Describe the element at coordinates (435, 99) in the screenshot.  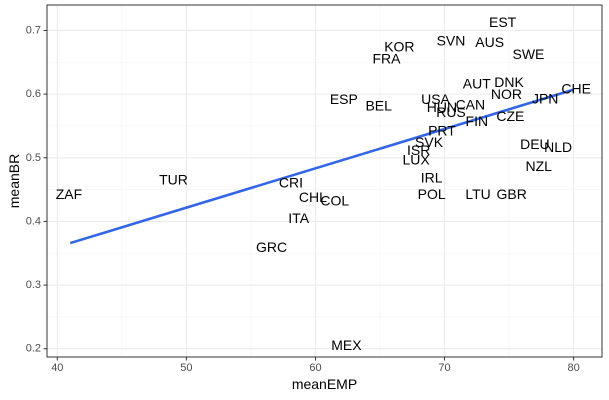
I see `point-label-usa: USA` at that location.